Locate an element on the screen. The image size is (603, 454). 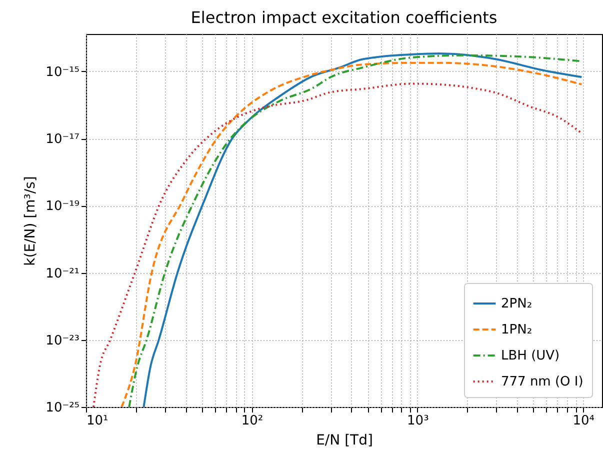
legend-label: 1PN₂ is located at coordinates (516, 330).